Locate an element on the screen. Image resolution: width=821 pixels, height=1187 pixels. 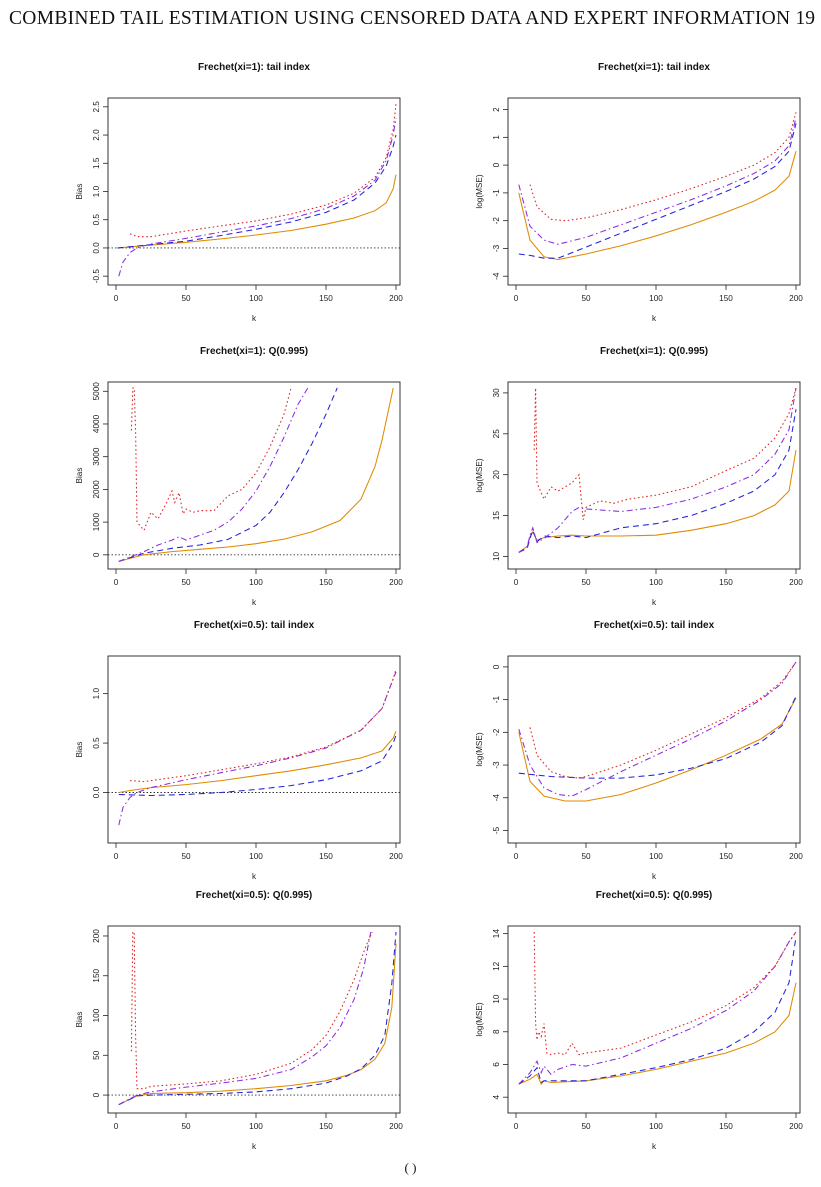
y-tick-label: 2.0 is located at coordinates (96, 135).